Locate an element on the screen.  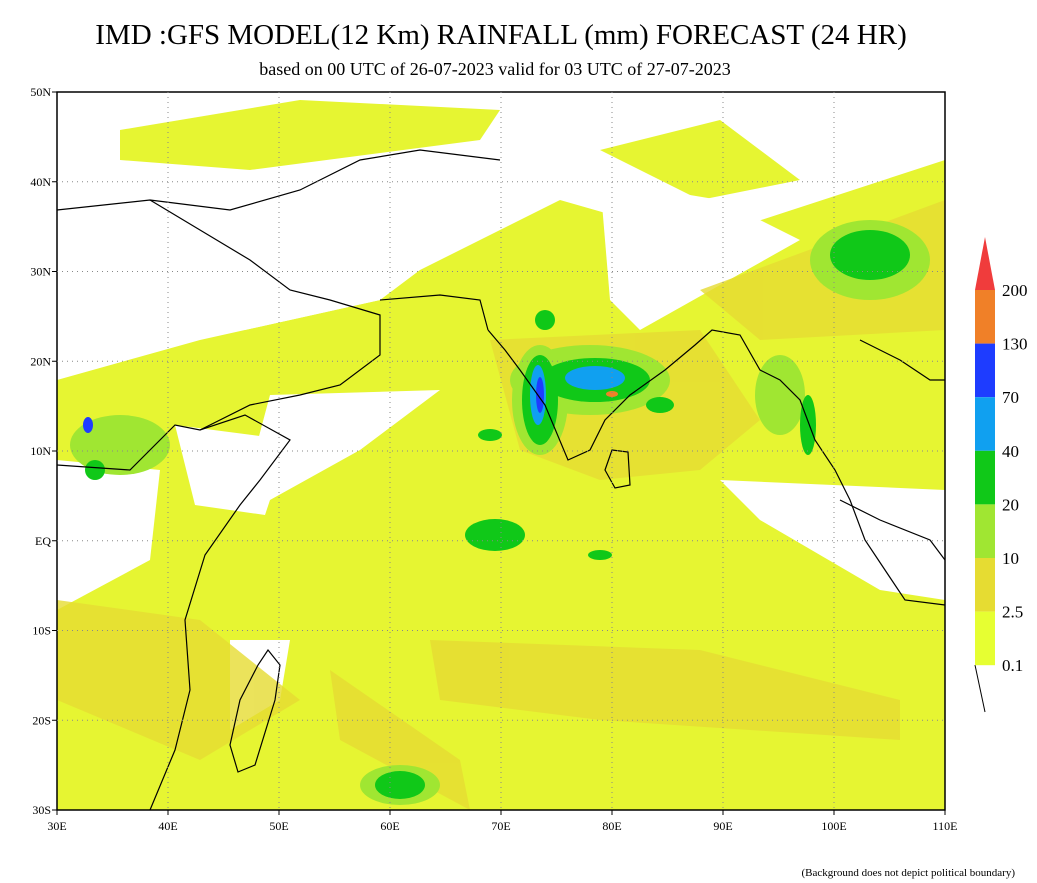
legend-label: 130 is located at coordinates (1015, 344).